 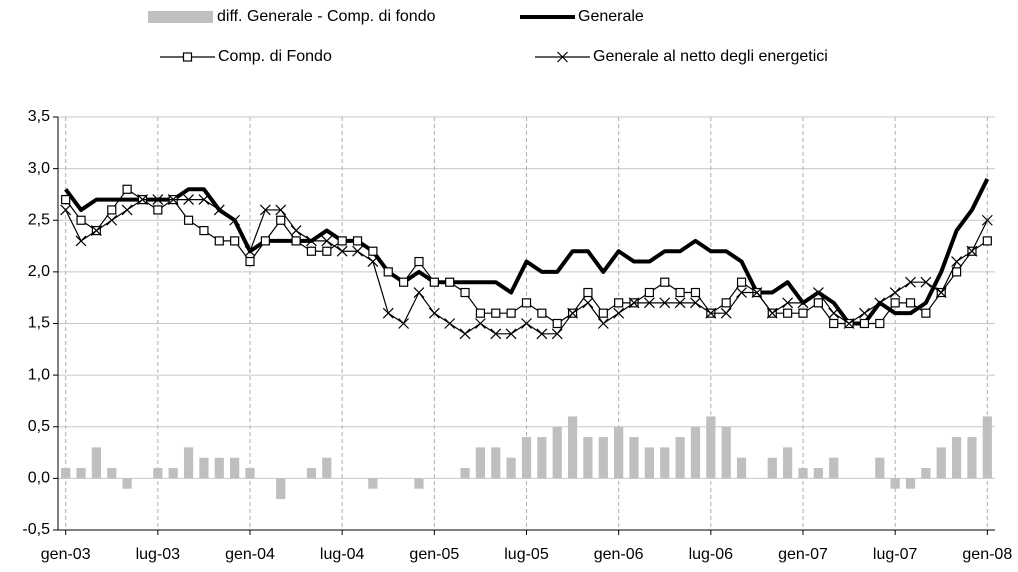 What do you see at coordinates (66, 554) in the screenshot?
I see `x-tick-label: gen-03` at bounding box center [66, 554].